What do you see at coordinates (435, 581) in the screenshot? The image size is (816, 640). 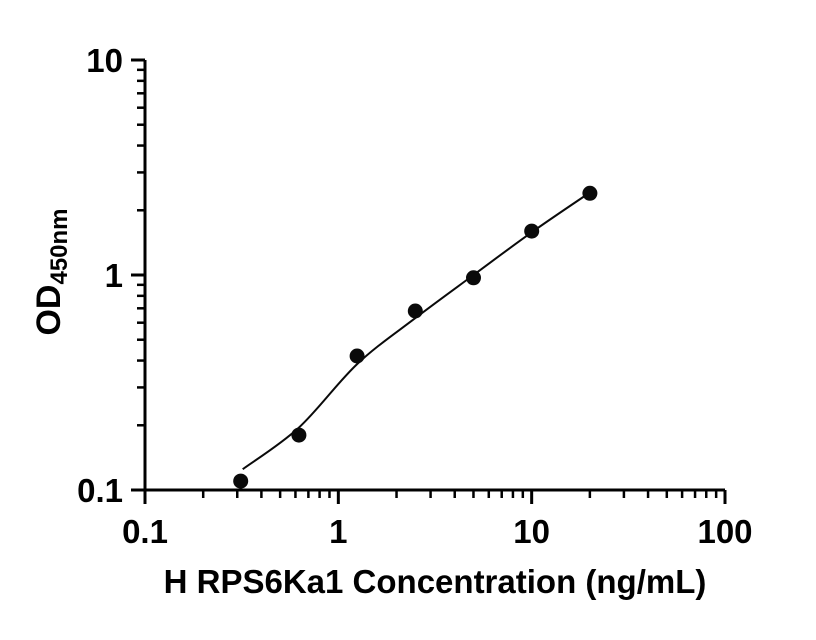 I see `x-axis-title: H RPS6Ka1 Concentration (ng/mL)` at bounding box center [435, 581].